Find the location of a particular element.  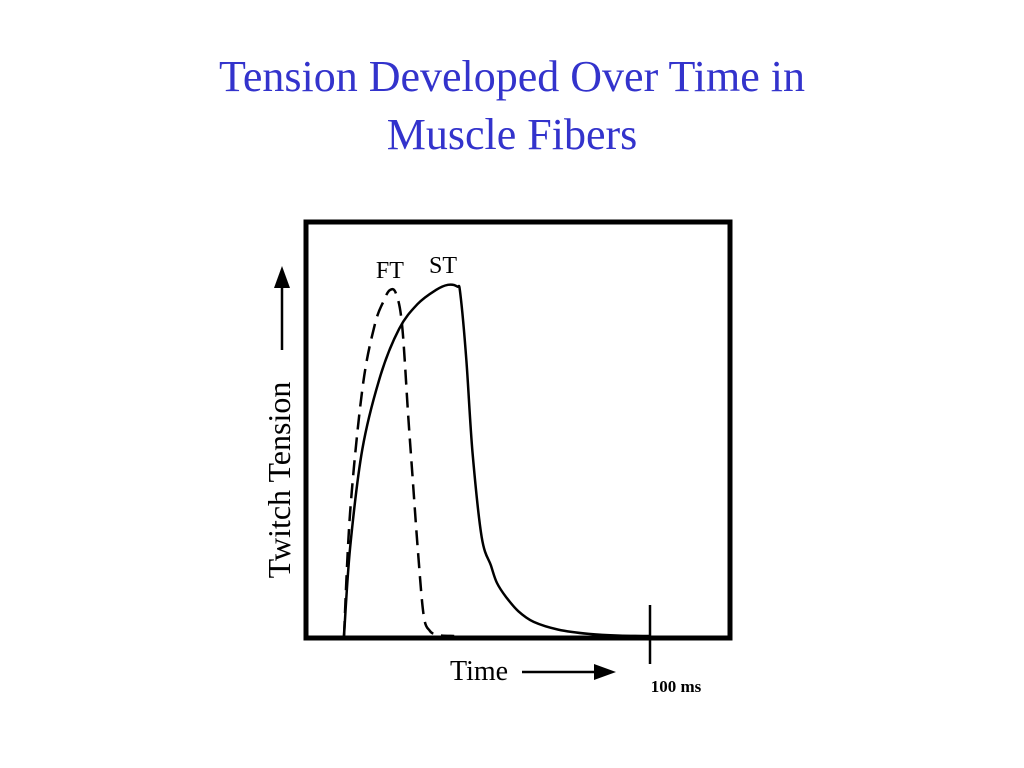

slide-title-line1: Tension Developed Over Time in is located at coordinates (512, 76).